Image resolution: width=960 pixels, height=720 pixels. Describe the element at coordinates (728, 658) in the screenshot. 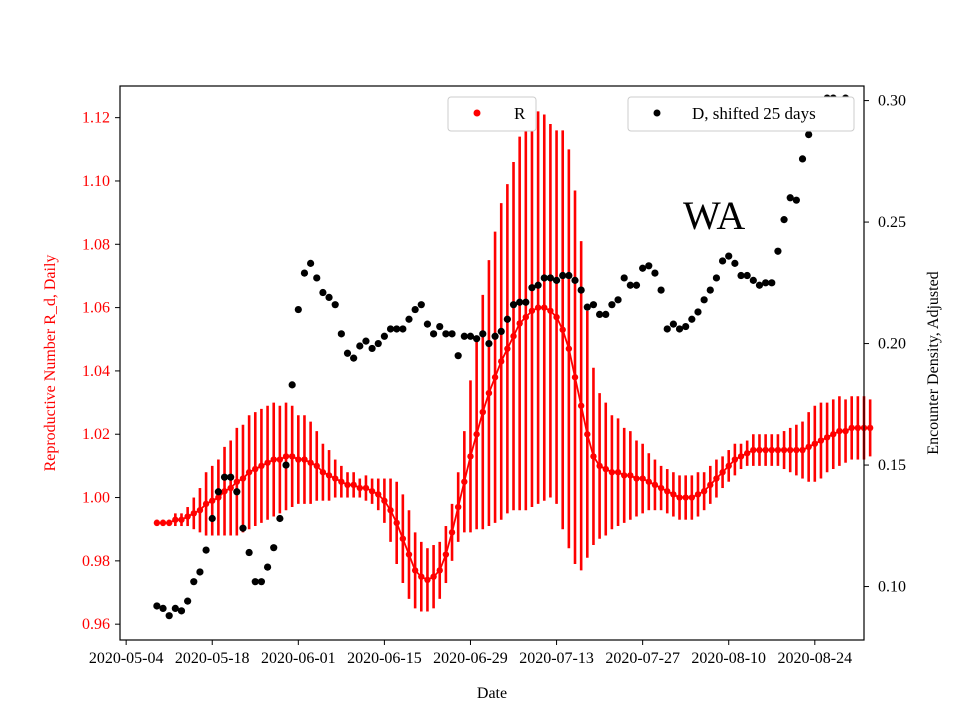

I see `x-tick-label: 2020-08-10` at that location.